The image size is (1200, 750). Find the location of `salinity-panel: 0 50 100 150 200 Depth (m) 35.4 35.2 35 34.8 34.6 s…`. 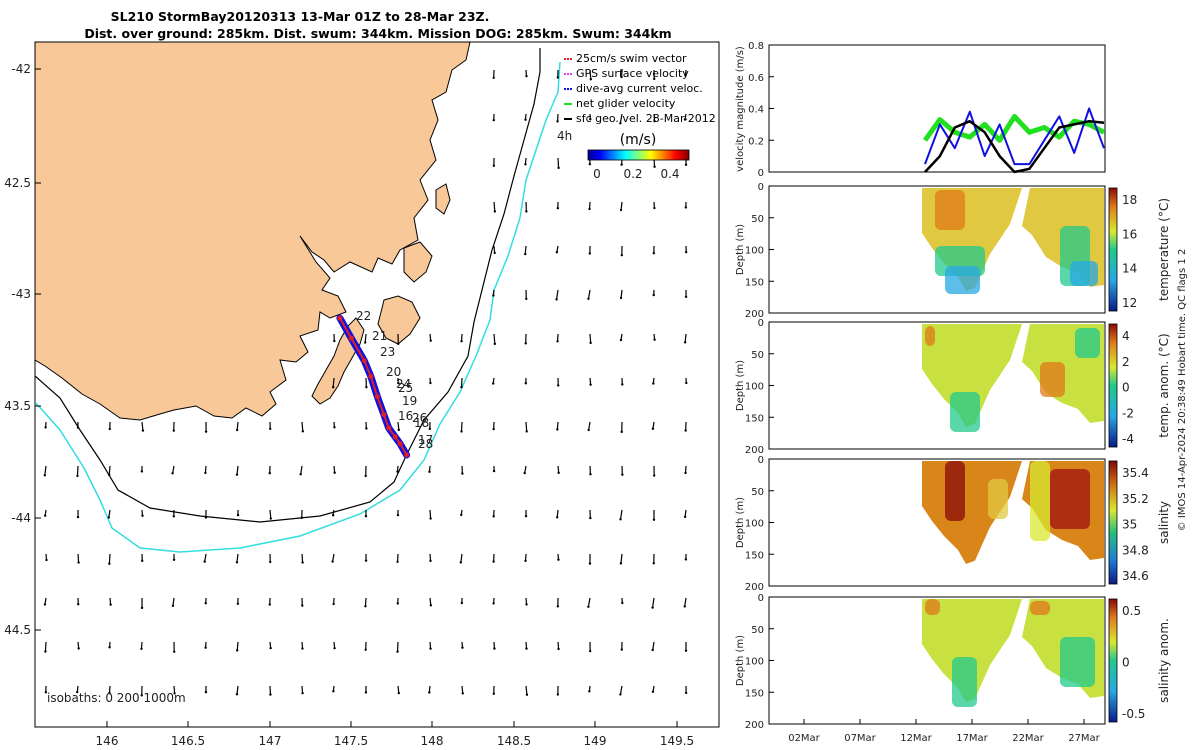

salinity-panel: 0 50 100 150 200 Depth (m) 35.4 35.2 35 34.8 34.6 s… is located at coordinates (953, 524).